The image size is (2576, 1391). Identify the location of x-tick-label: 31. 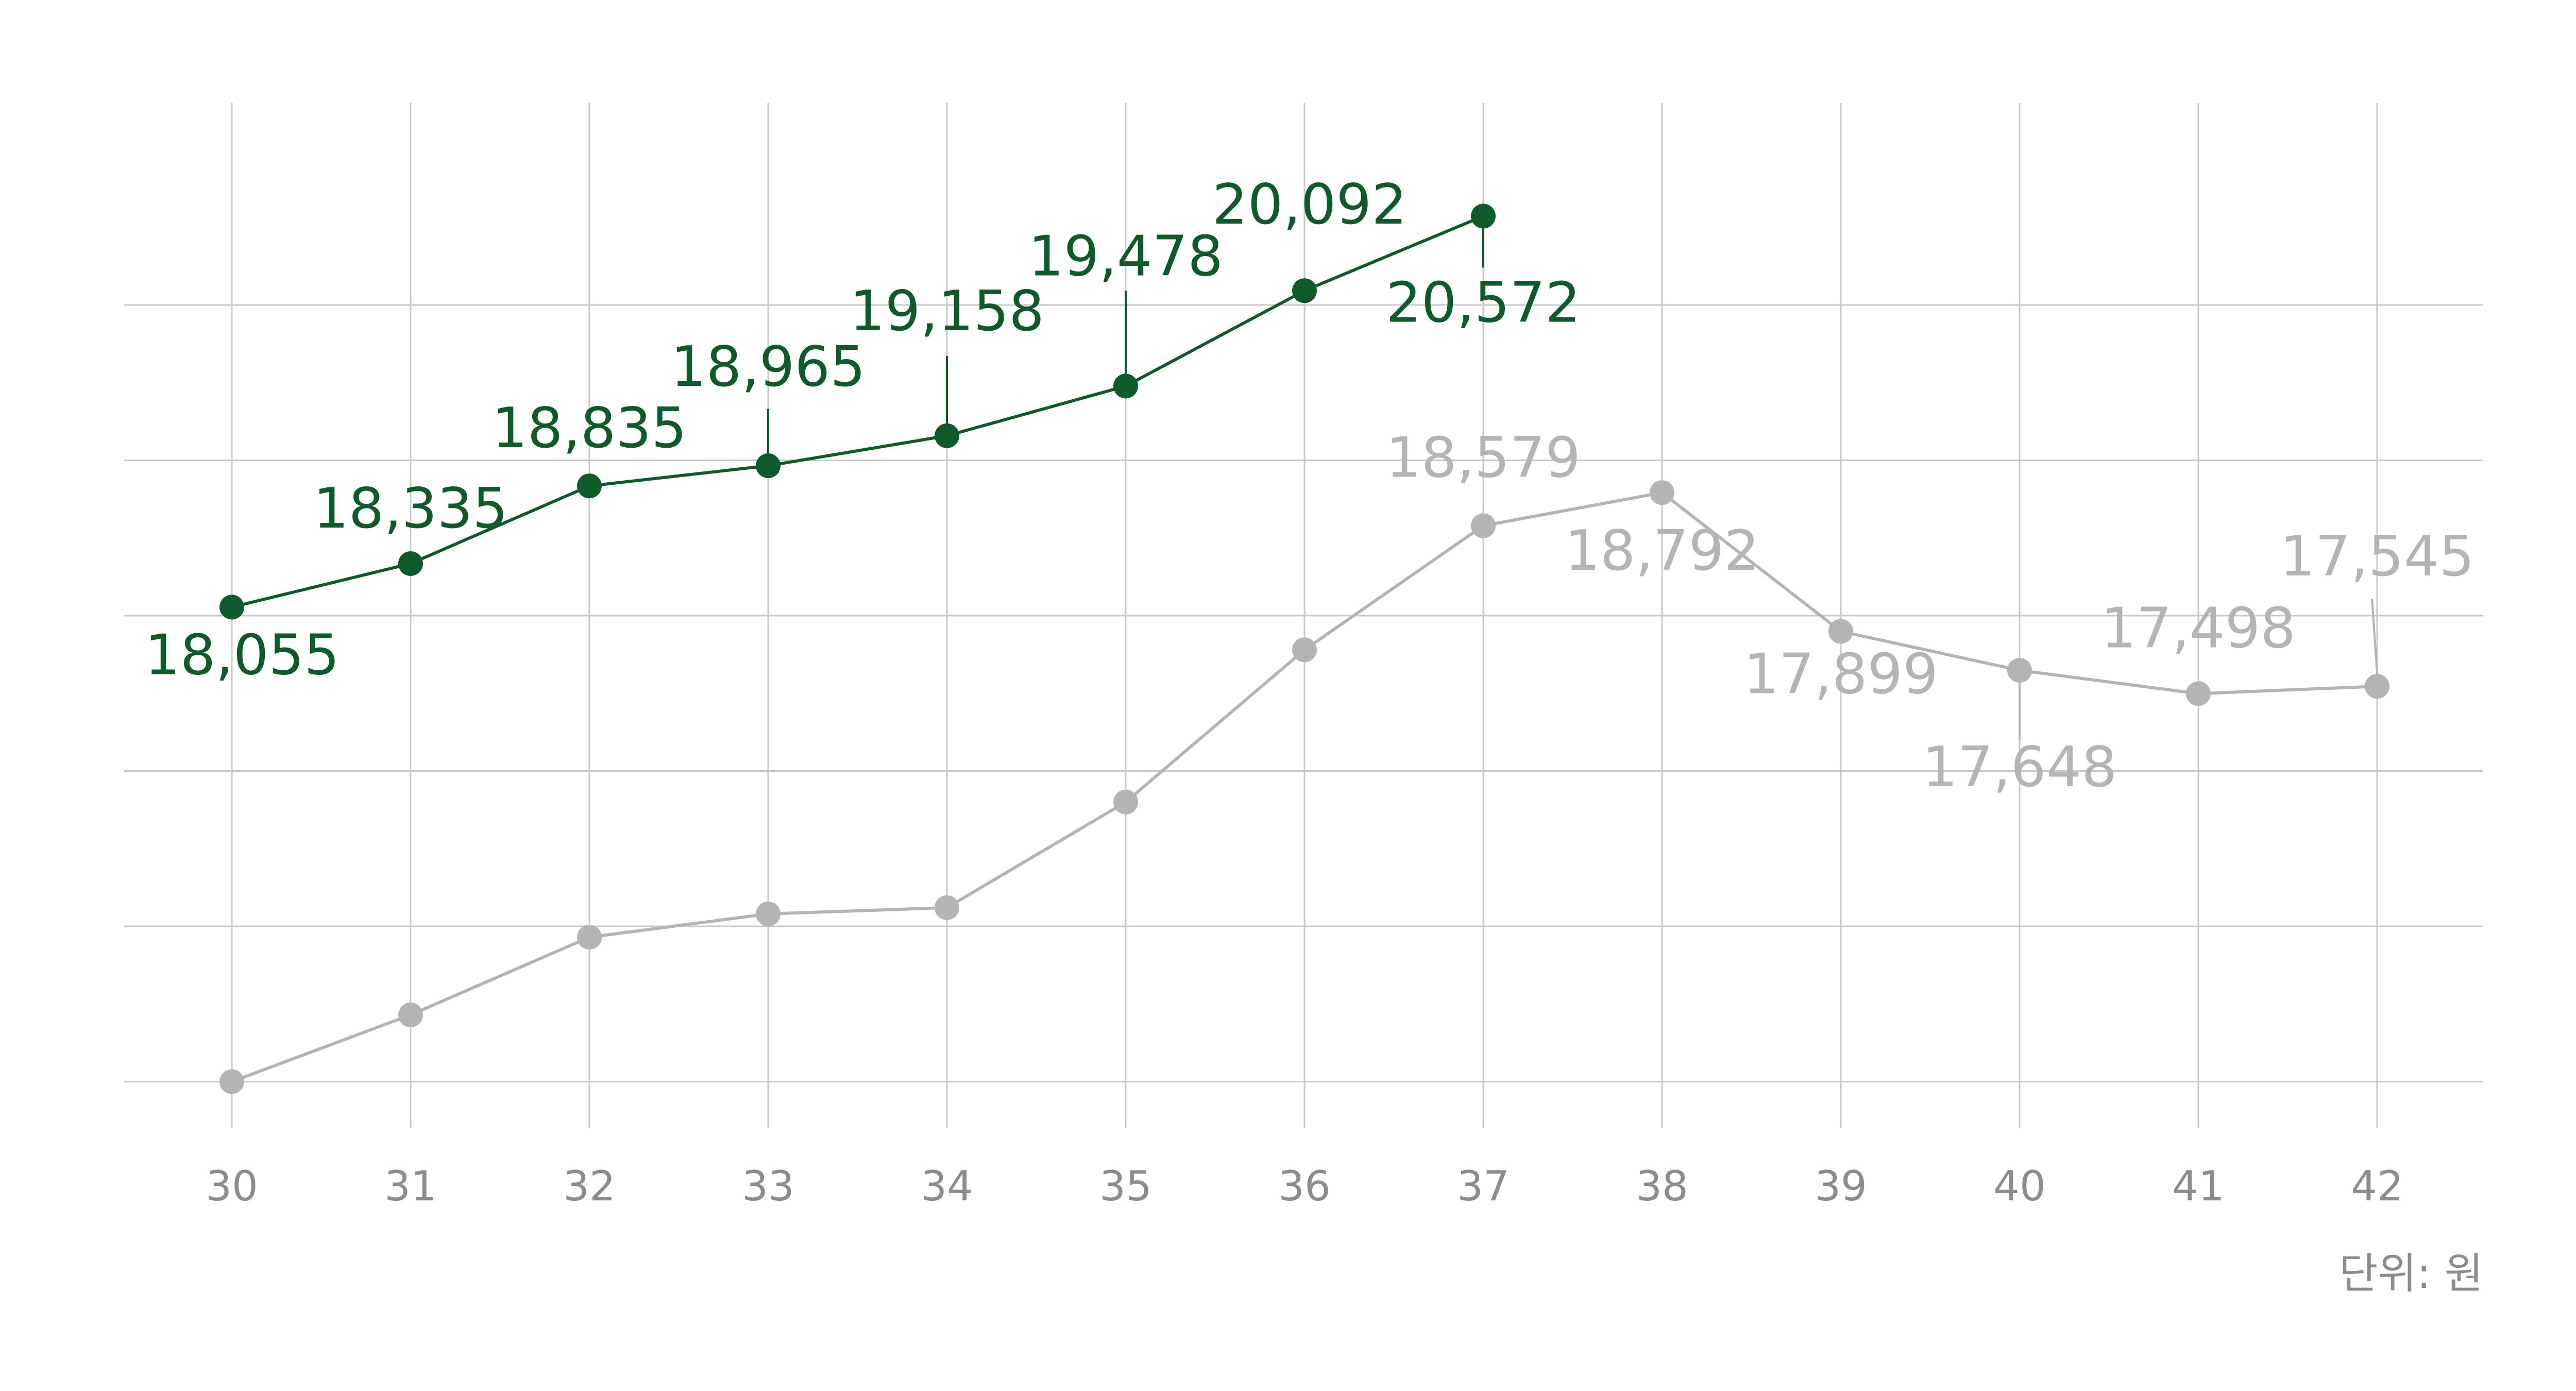
(410, 1186).